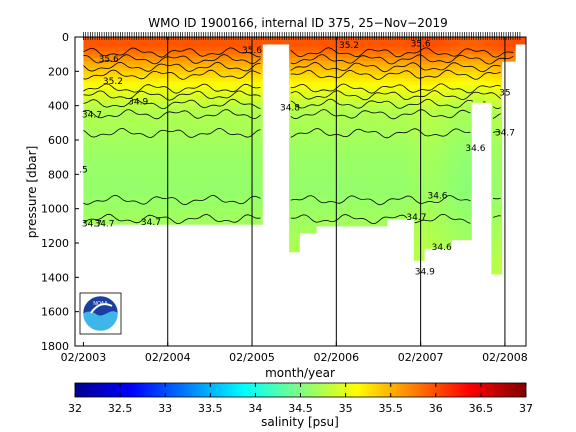 This screenshot has height=432, width=576. What do you see at coordinates (300, 399) in the screenshot?
I see `colorbar-ticks: 32 32.5 33 33.5 34 34.5 35 35.5 36 36.5 37` at bounding box center [300, 399].